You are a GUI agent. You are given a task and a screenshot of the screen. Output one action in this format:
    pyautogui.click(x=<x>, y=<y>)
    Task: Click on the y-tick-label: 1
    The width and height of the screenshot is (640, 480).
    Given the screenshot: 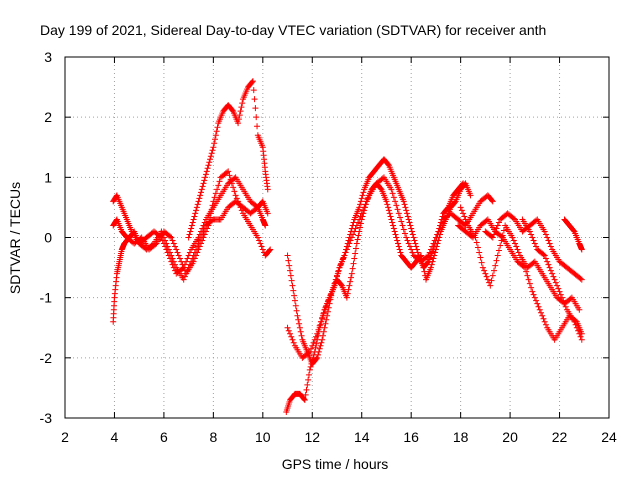 What is the action you would take?
    pyautogui.click(x=48, y=177)
    